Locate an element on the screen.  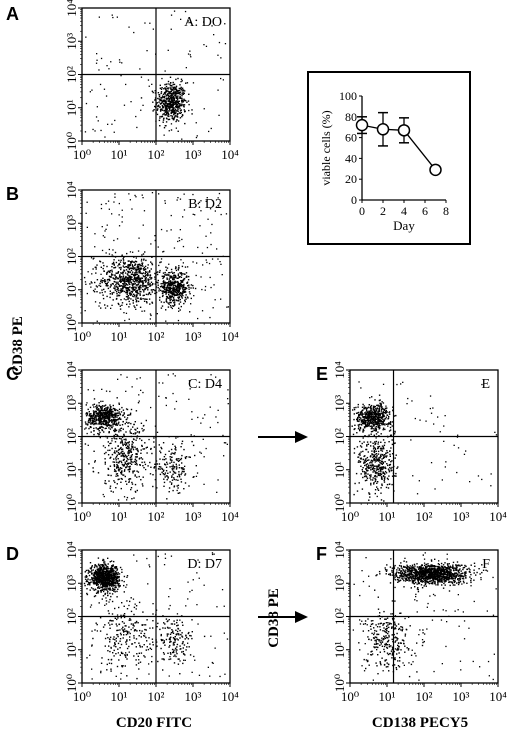
y-tick-label: 10⁴ is located at coordinates (71, 370).